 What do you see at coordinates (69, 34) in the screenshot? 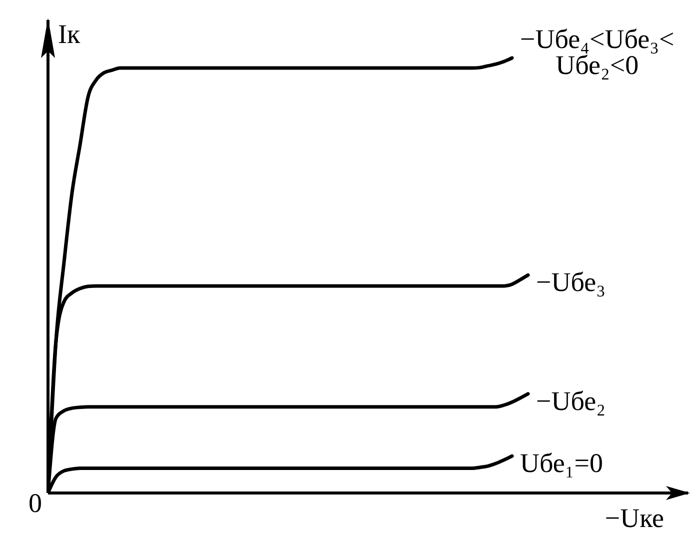
I see `y-axis-title: Iк` at bounding box center [69, 34].